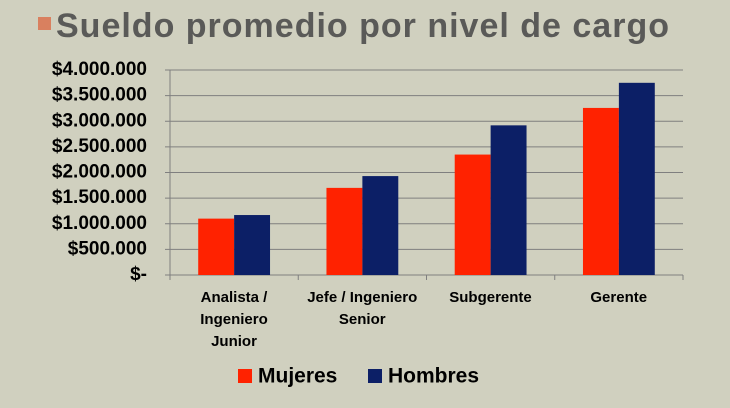 The width and height of the screenshot is (730, 408). What do you see at coordinates (490, 297) in the screenshot?
I see `x-tick-label: Subgerente` at bounding box center [490, 297].